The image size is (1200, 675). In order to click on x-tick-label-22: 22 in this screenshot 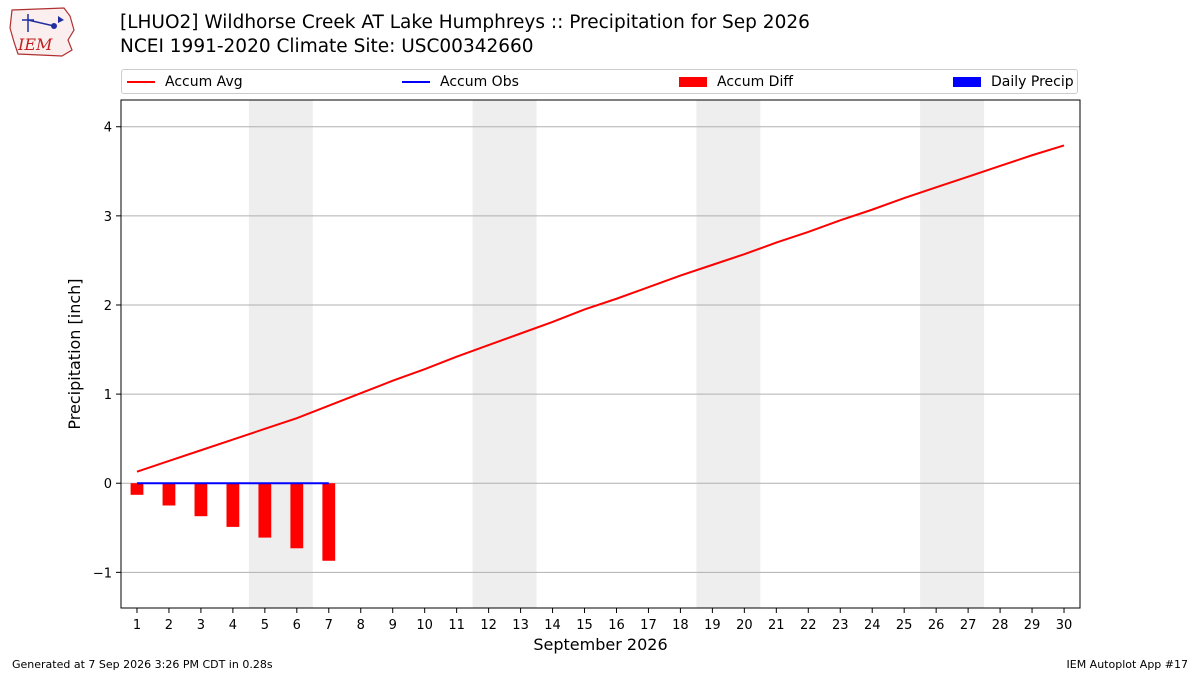, I will do `click(808, 625)`.